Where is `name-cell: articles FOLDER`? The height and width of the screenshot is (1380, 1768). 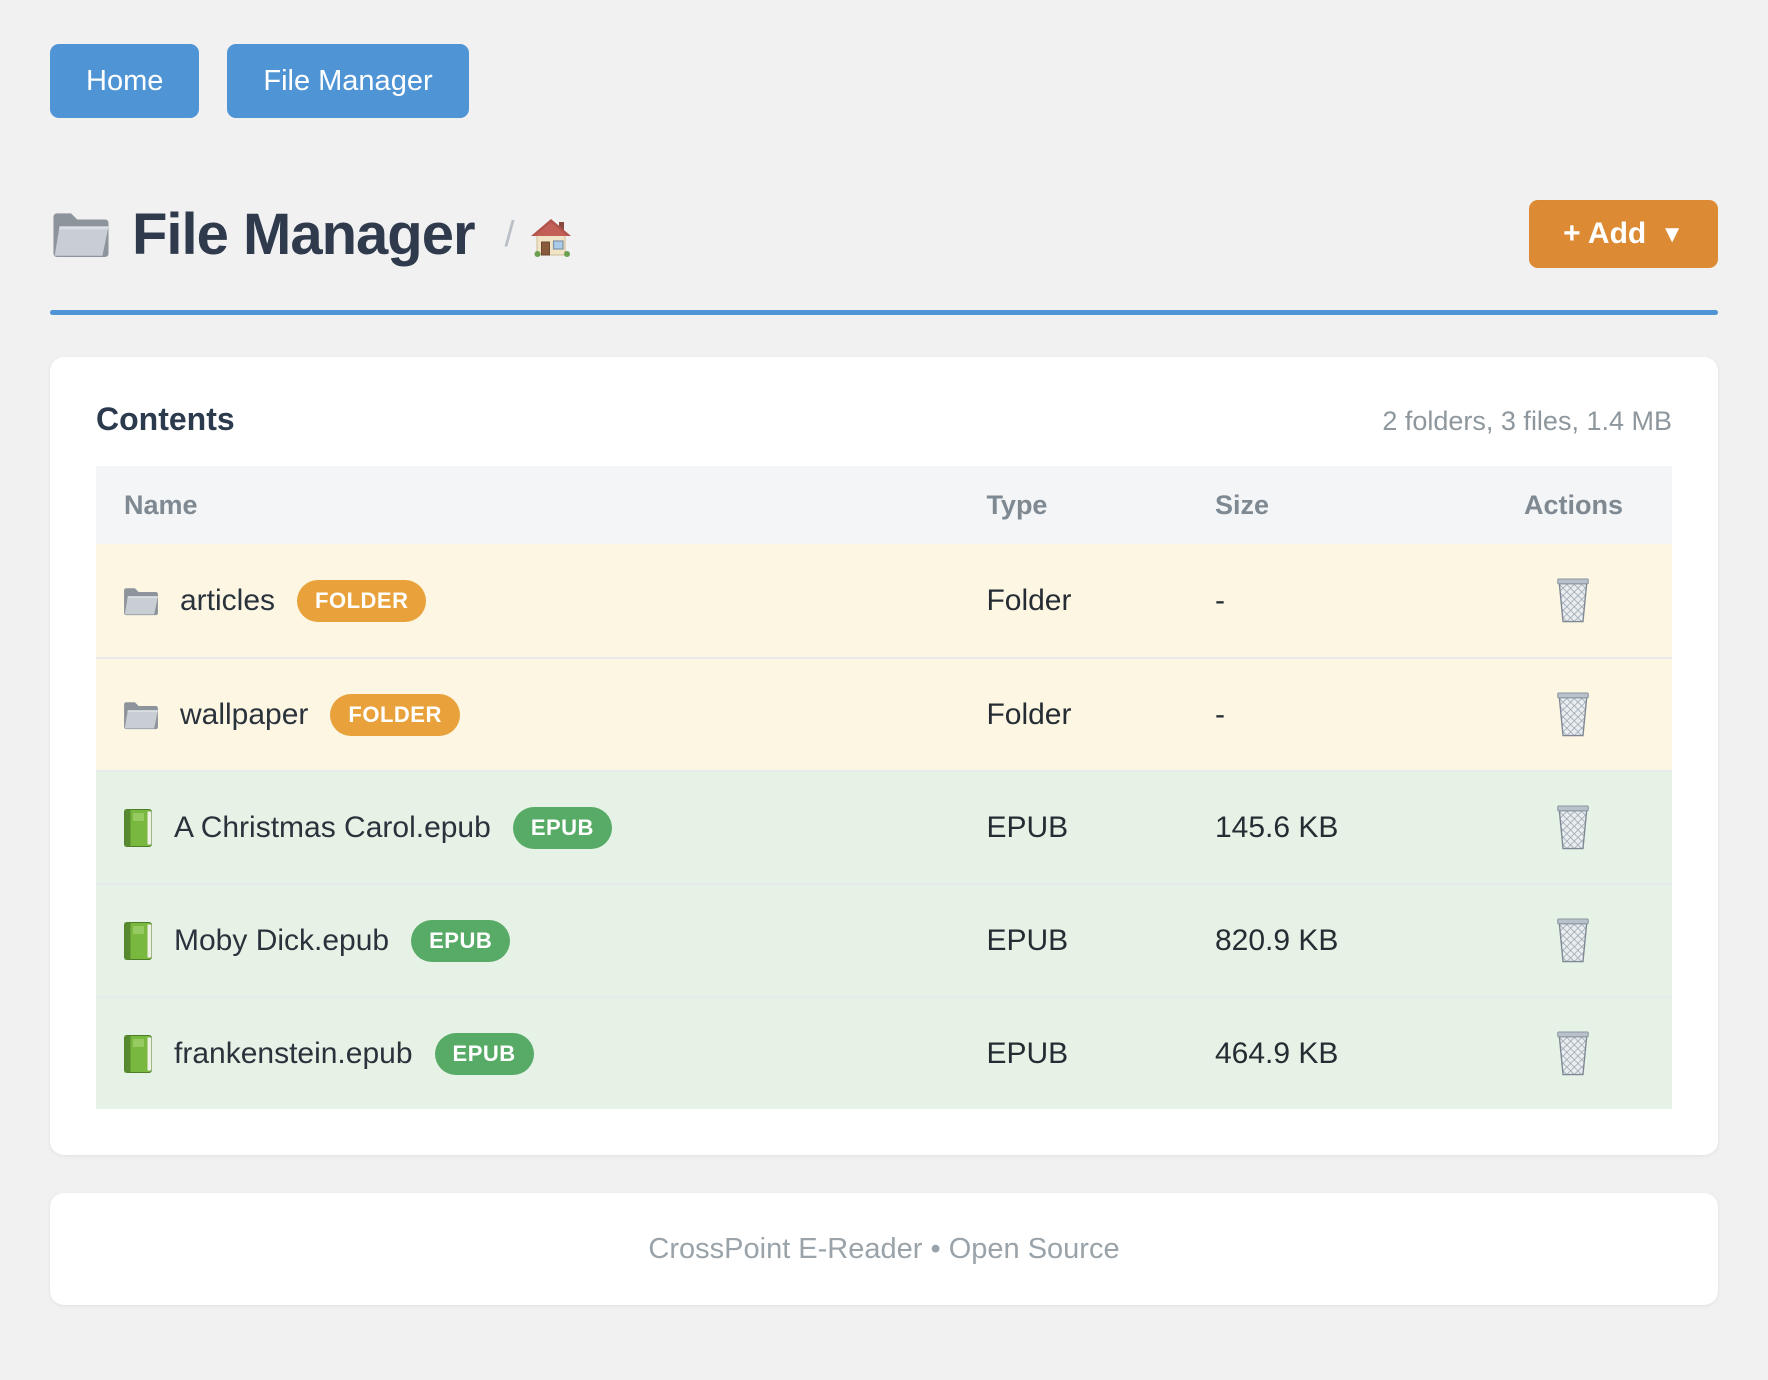 name-cell: articles FOLDER is located at coordinates (541, 600).